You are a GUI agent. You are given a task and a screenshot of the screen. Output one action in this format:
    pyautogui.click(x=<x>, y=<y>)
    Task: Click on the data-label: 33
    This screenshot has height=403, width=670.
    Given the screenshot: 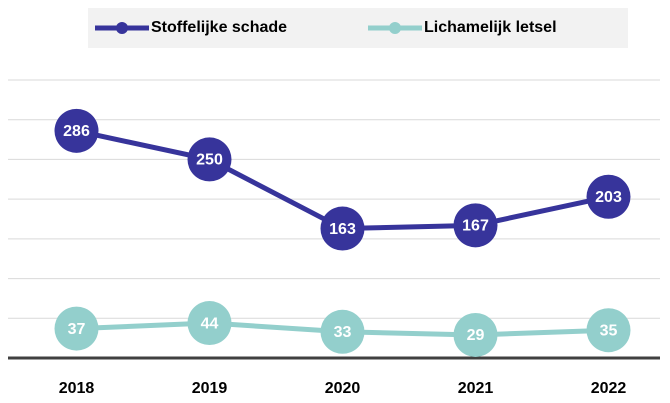 What is the action you would take?
    pyautogui.click(x=343, y=332)
    